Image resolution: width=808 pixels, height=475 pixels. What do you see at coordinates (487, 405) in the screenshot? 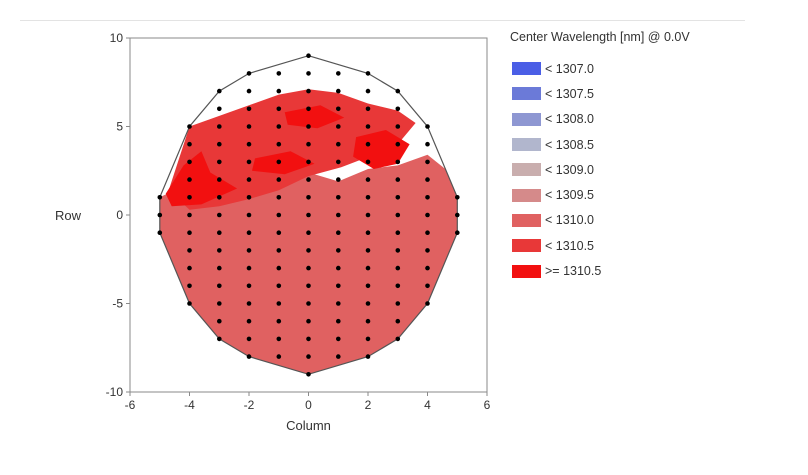
I see `x-tick-label: 6` at bounding box center [487, 405].